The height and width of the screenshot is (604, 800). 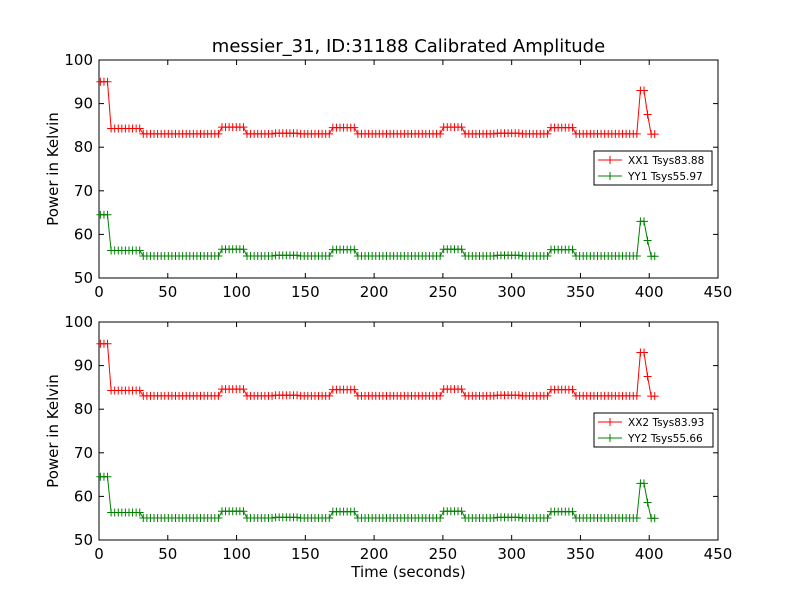 What do you see at coordinates (167, 292) in the screenshot?
I see `x-tick-label: 50` at bounding box center [167, 292].